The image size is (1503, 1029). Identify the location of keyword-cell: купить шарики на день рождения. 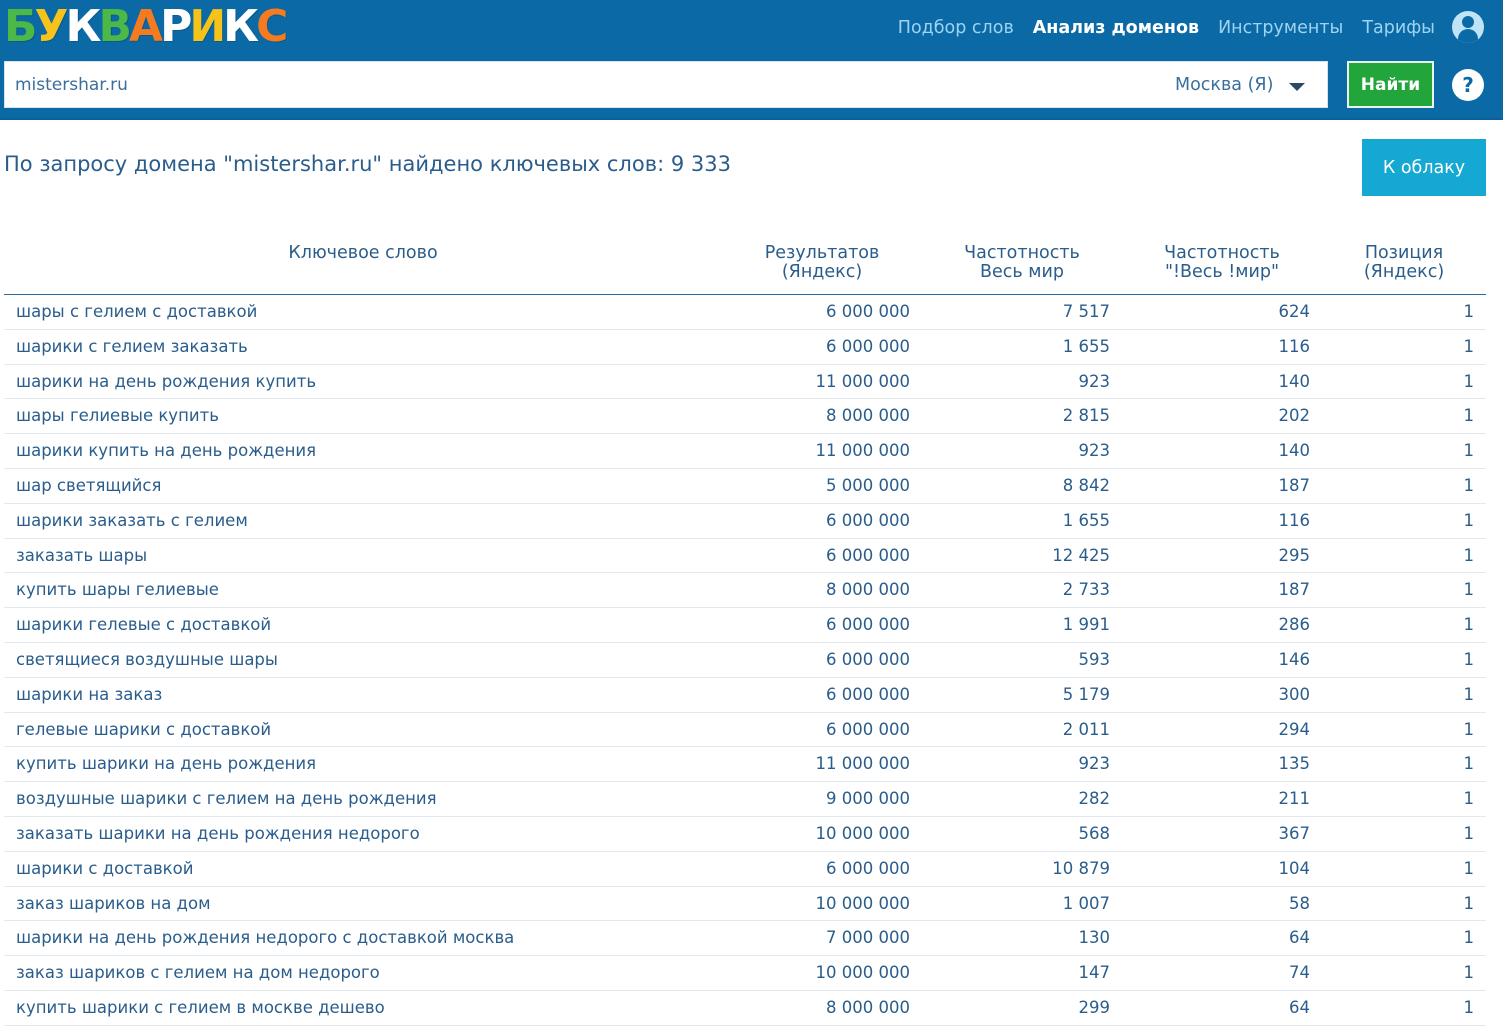
(166, 764).